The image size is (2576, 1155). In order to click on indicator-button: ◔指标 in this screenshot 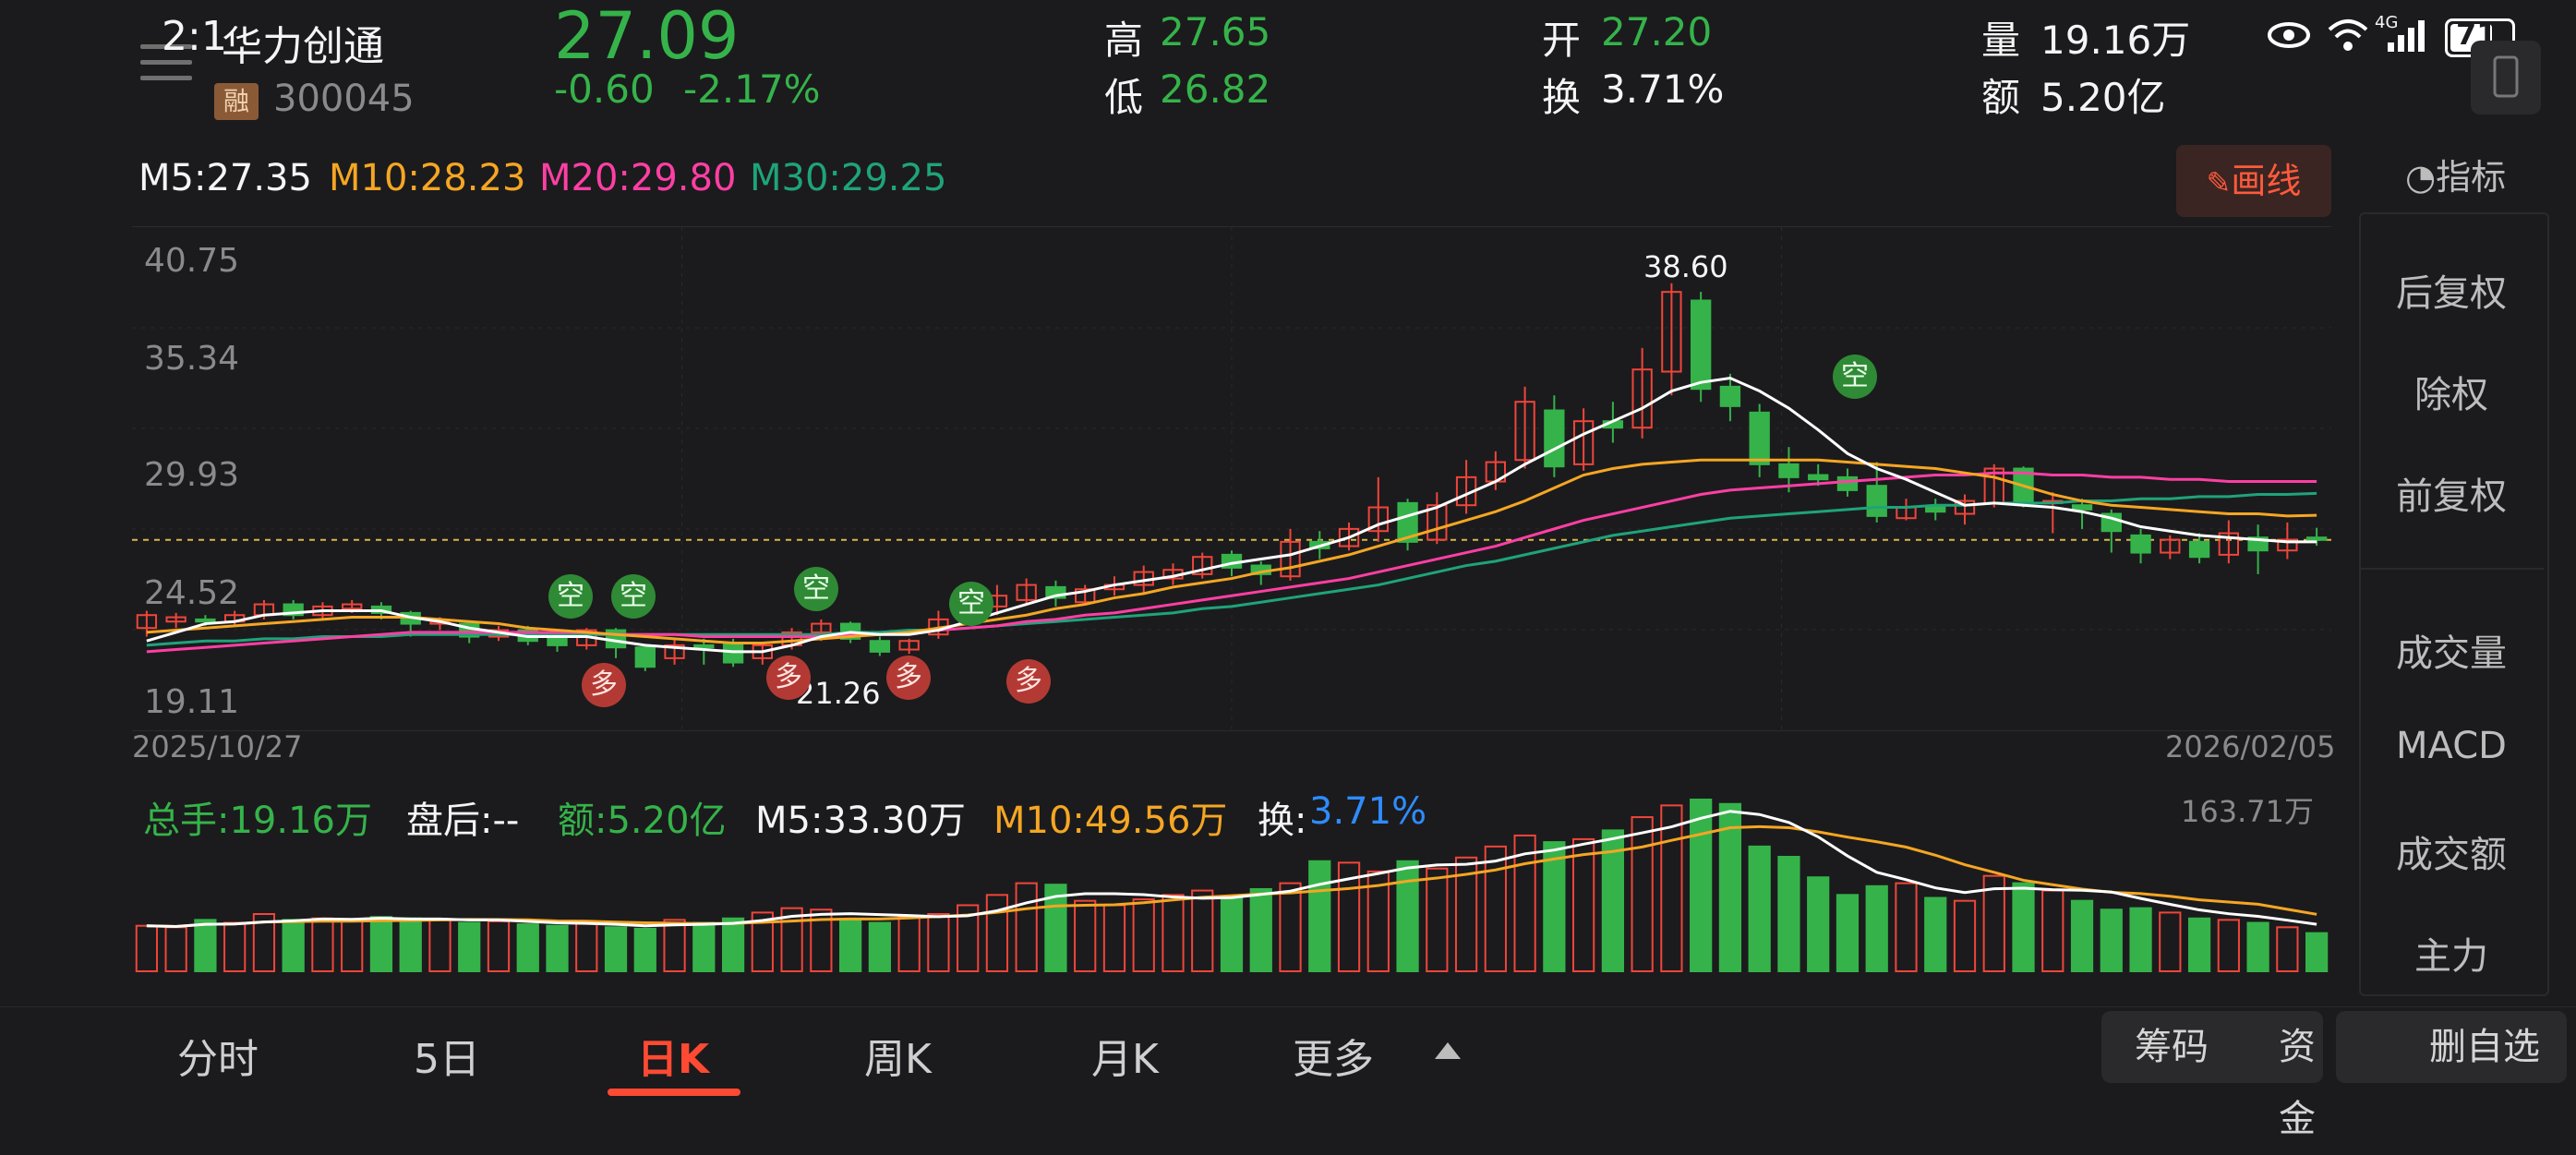, I will do `click(2455, 174)`.